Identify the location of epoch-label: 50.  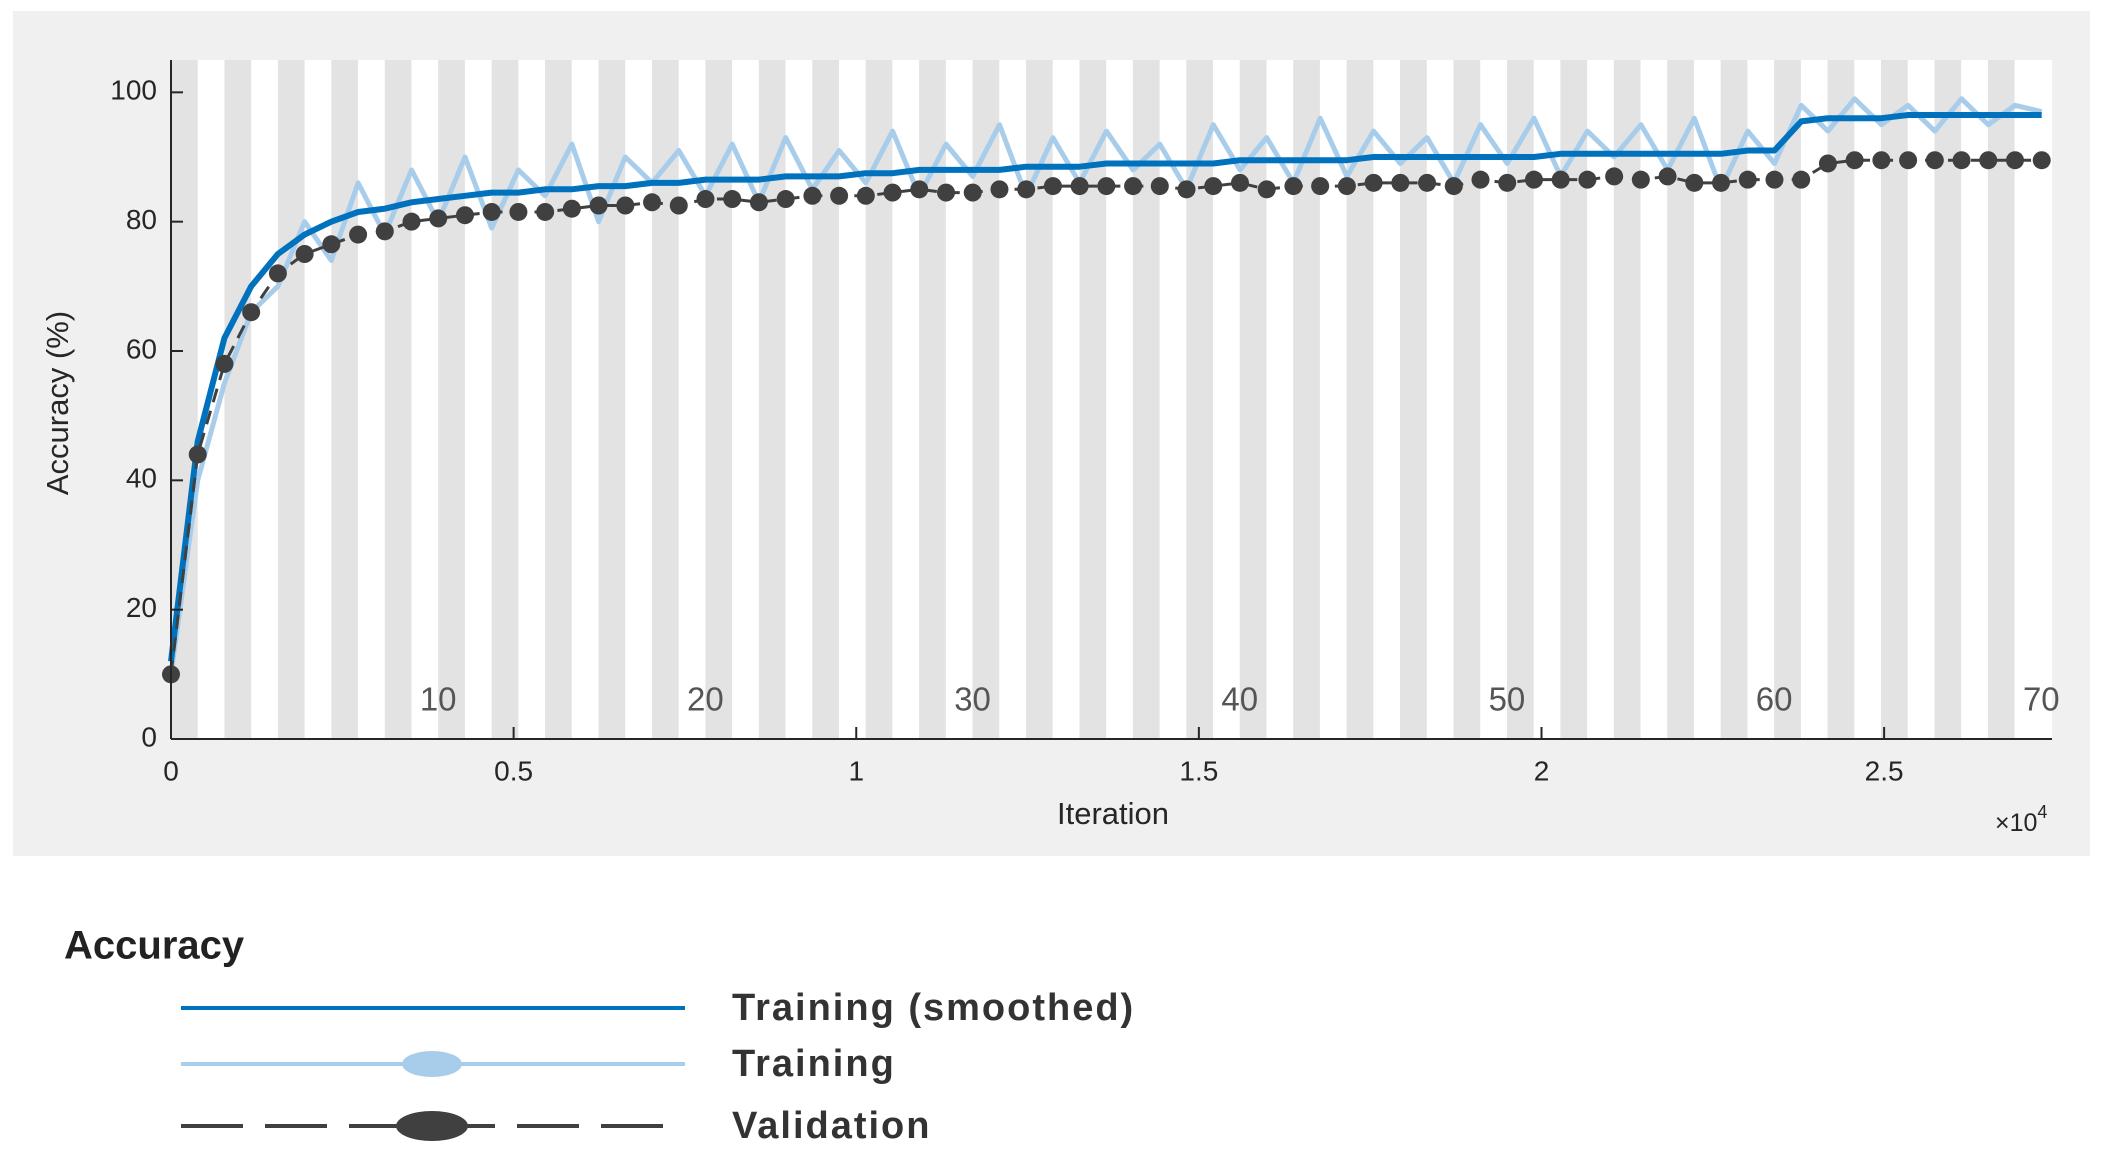
(1507, 699).